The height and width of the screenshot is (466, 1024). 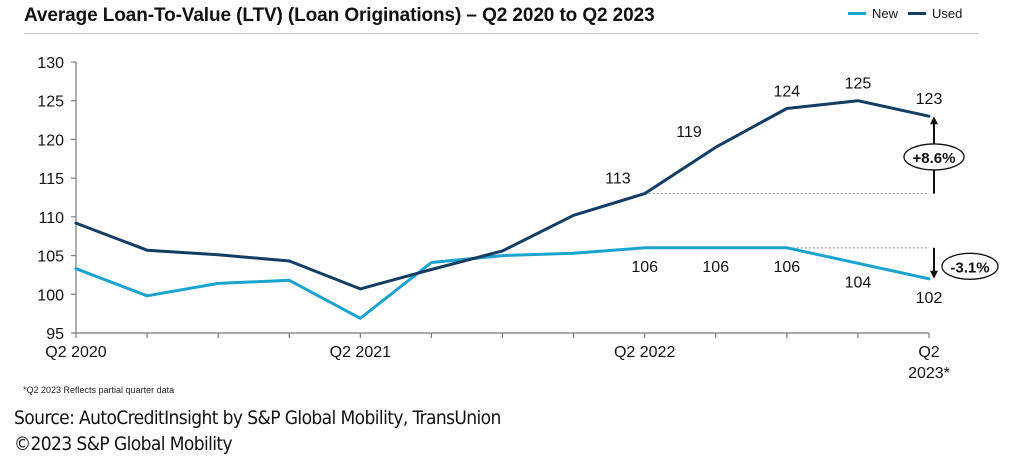 What do you see at coordinates (75, 352) in the screenshot?
I see `x-tick-label: Q2 2020` at bounding box center [75, 352].